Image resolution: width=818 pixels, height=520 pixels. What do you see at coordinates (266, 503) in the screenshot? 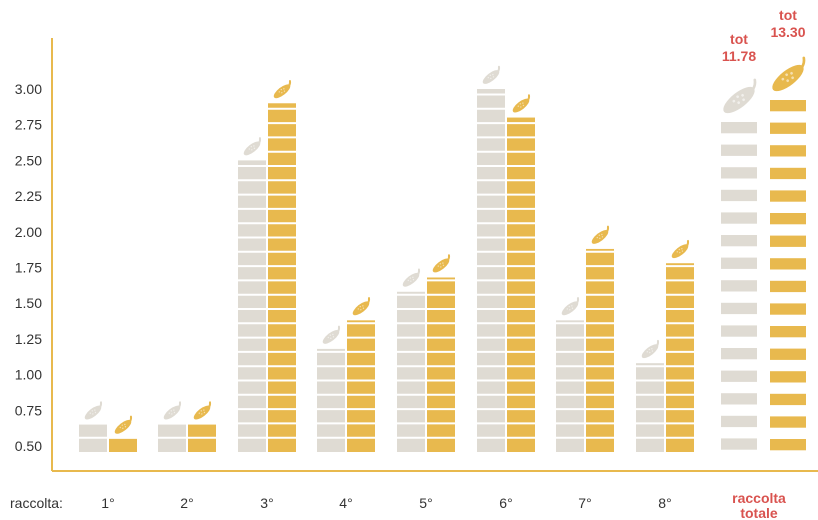
I see `x-tick-label: 3°` at bounding box center [266, 503].